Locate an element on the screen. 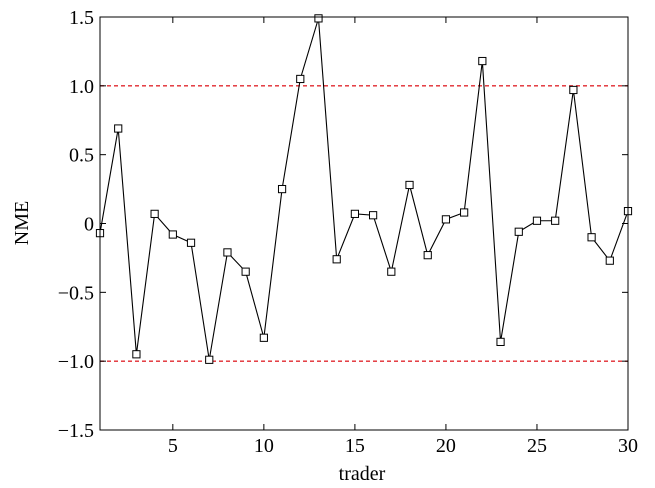 This screenshot has height=488, width=655. y-axis-title: NME is located at coordinates (22, 223).